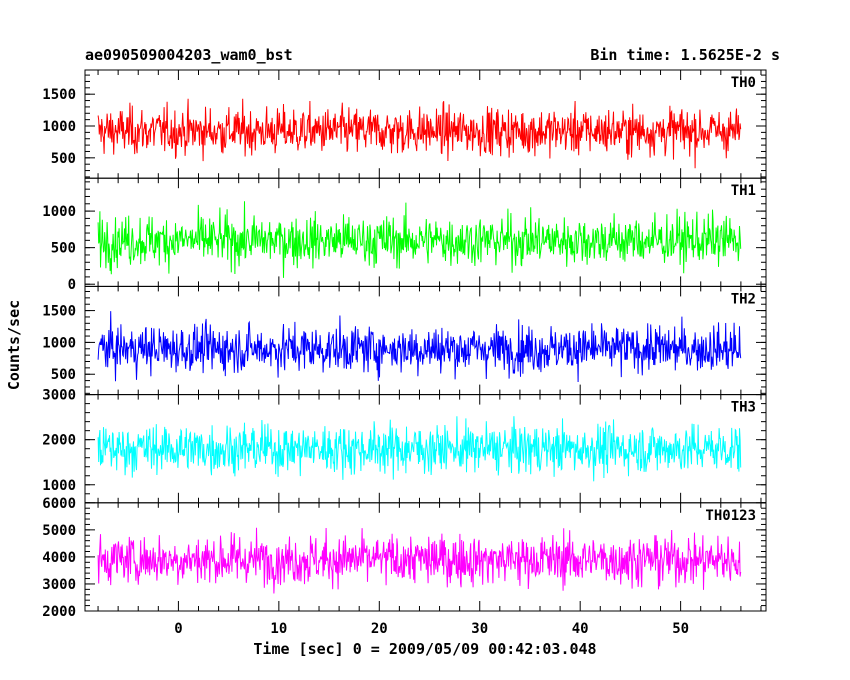 Image resolution: width=850 pixels, height=680 pixels. Describe the element at coordinates (419, 347) in the screenshot. I see `series-th2` at that location.